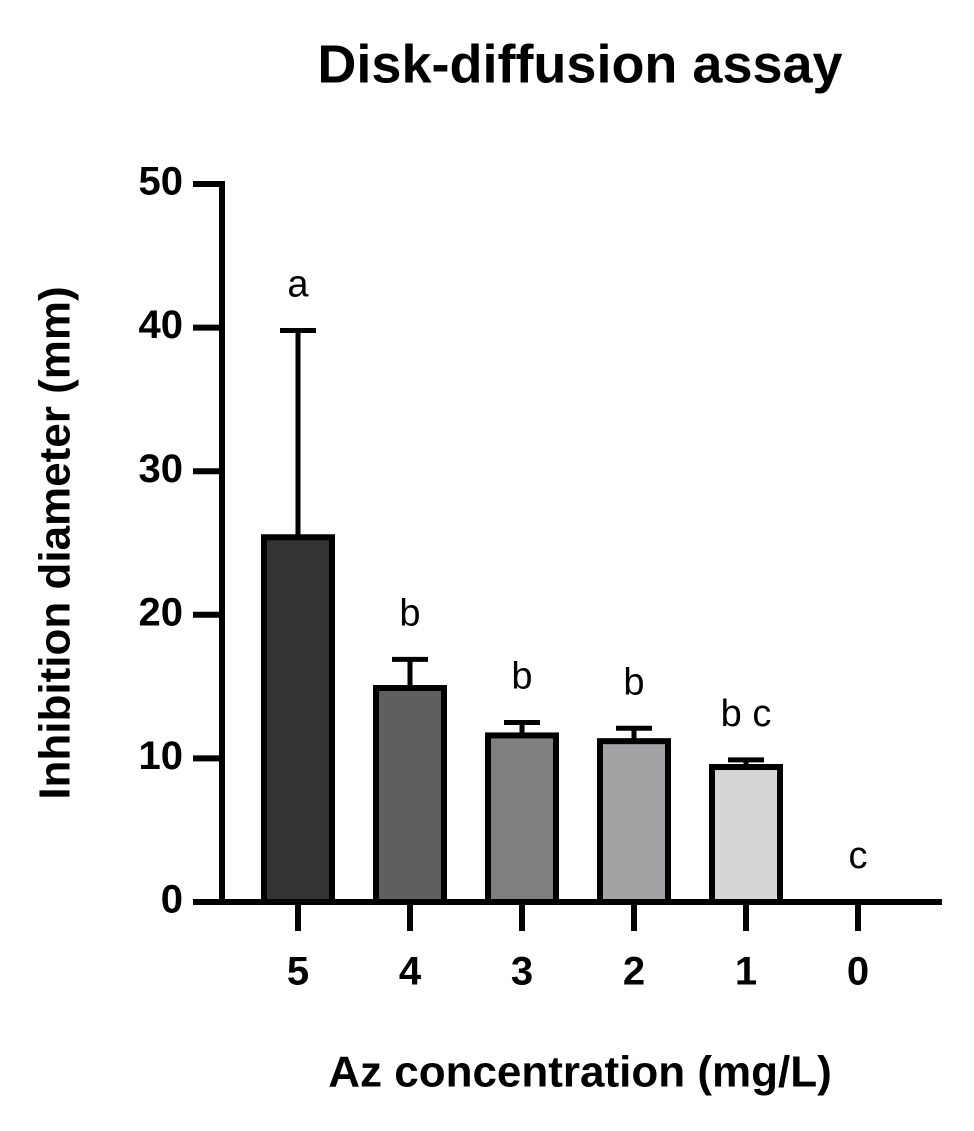 This screenshot has height=1131, width=974. What do you see at coordinates (522, 972) in the screenshot?
I see `x-tick-label: 3` at bounding box center [522, 972].